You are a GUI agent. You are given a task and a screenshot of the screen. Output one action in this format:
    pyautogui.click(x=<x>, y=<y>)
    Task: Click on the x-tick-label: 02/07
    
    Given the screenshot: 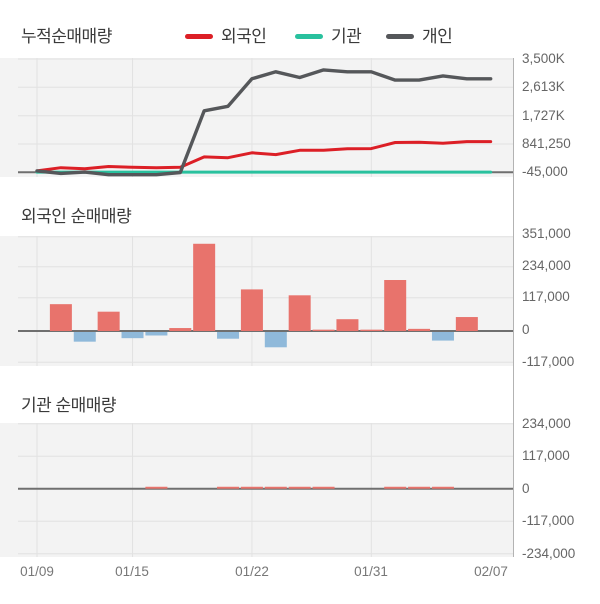 What is the action you would take?
    pyautogui.click(x=491, y=571)
    